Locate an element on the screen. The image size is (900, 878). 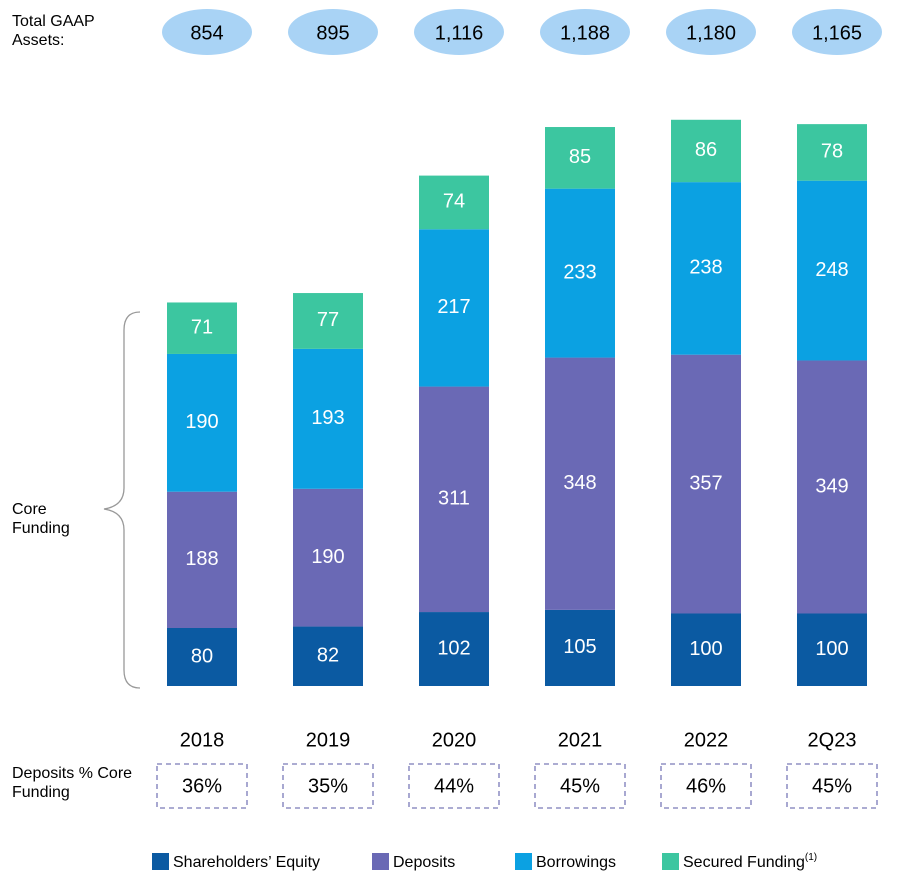
data-label: 102 is located at coordinates (453, 648).